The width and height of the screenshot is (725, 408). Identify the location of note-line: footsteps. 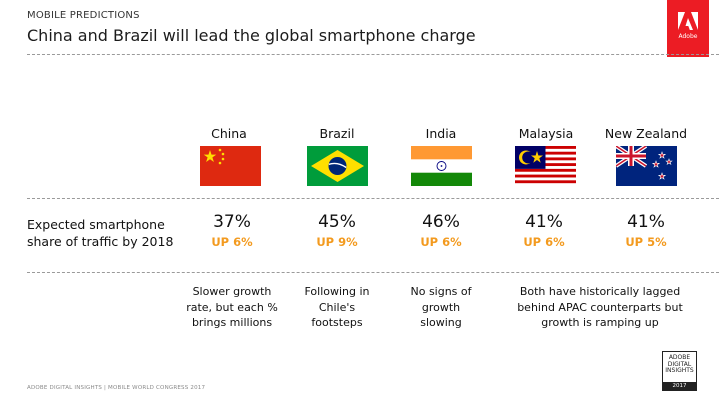
(337, 322).